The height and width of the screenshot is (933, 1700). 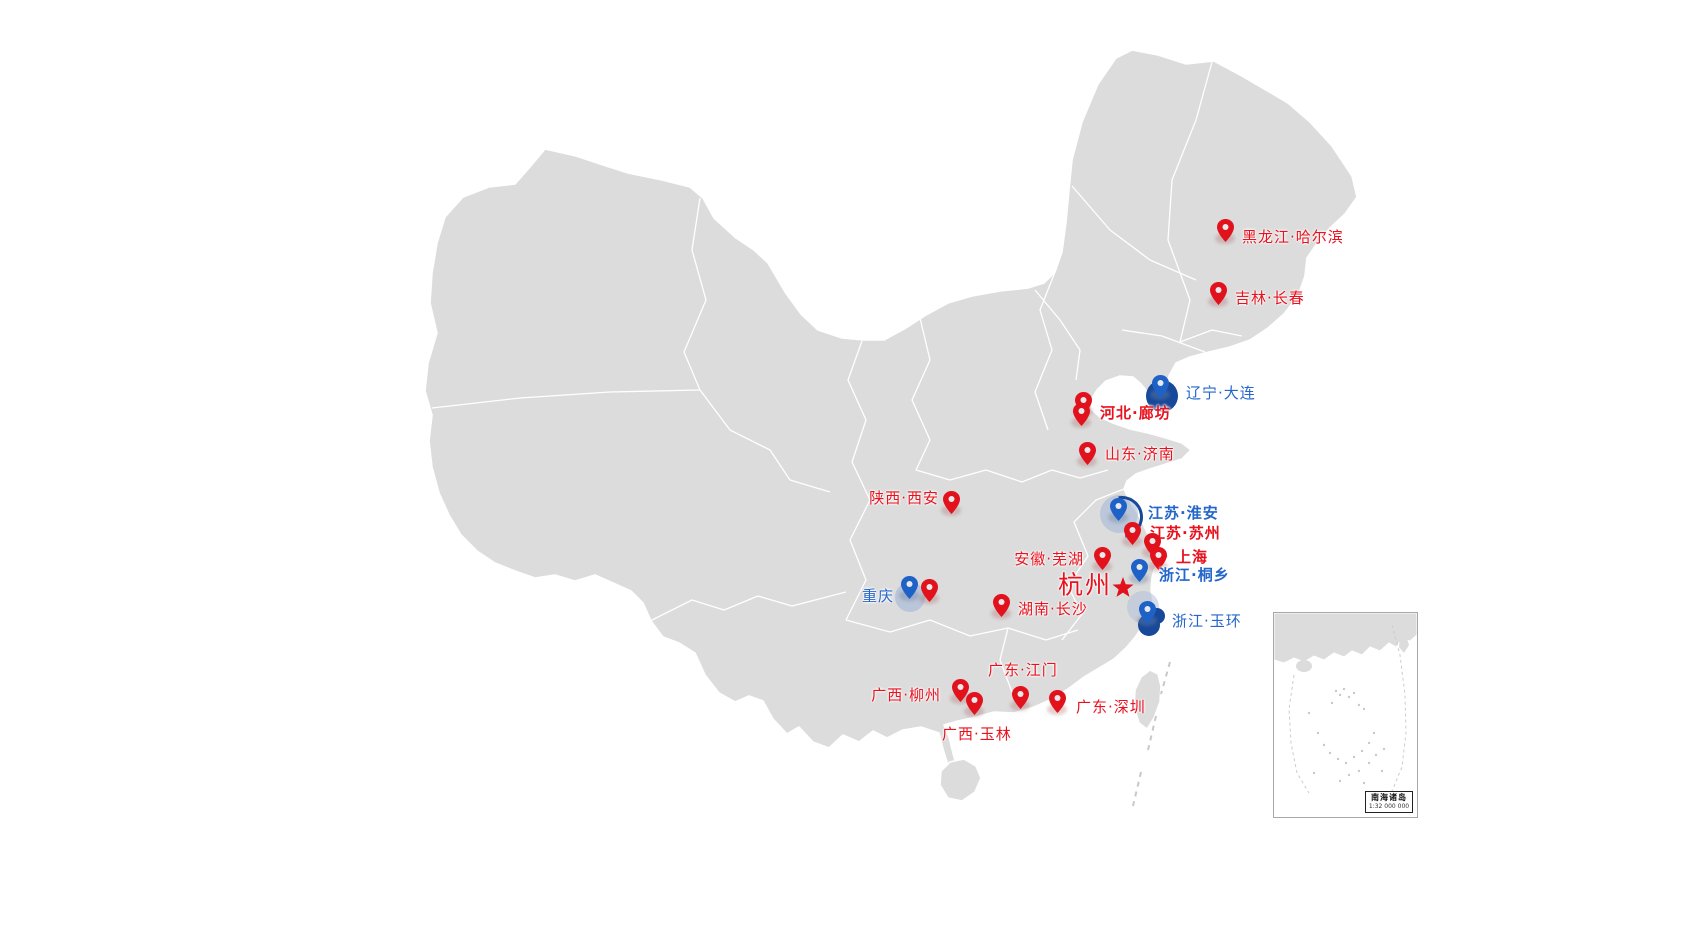 What do you see at coordinates (1183, 512) in the screenshot?
I see `huaian-label: 江苏·淮安` at bounding box center [1183, 512].